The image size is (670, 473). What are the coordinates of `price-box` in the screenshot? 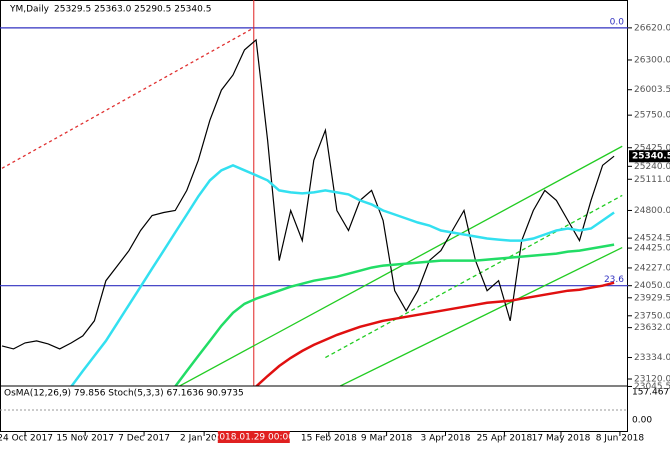 It's located at (649, 156).